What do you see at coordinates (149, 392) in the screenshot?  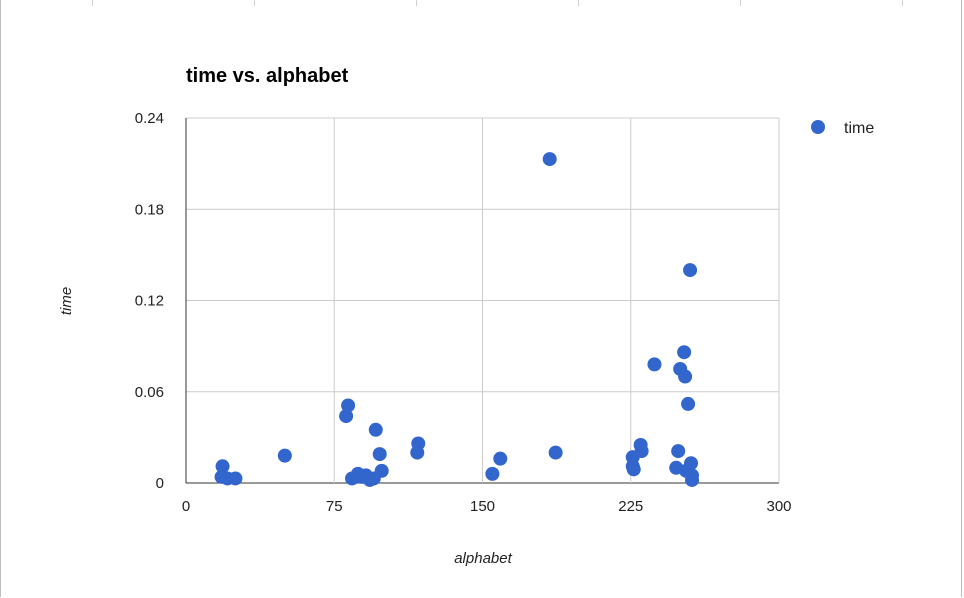 I see `y-tick-label: 0.06` at bounding box center [149, 392].